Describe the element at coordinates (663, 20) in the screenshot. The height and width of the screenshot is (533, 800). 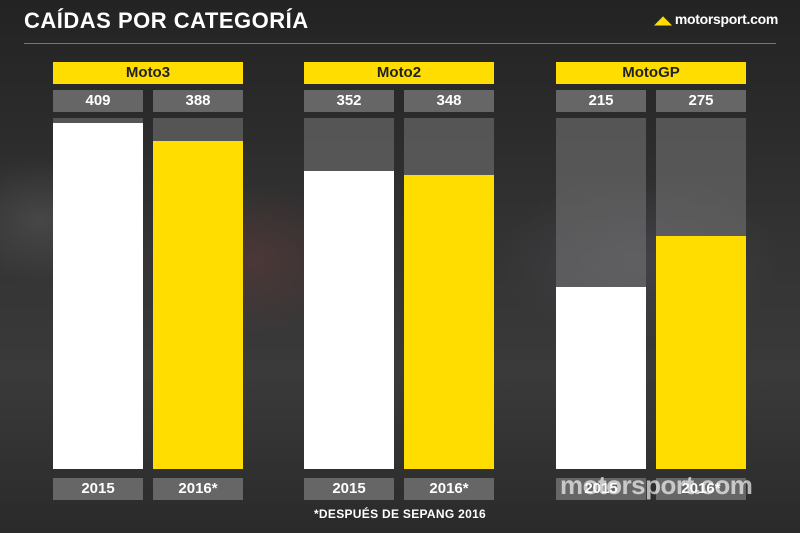
I see `brand-mark-icon: ◢◣` at that location.